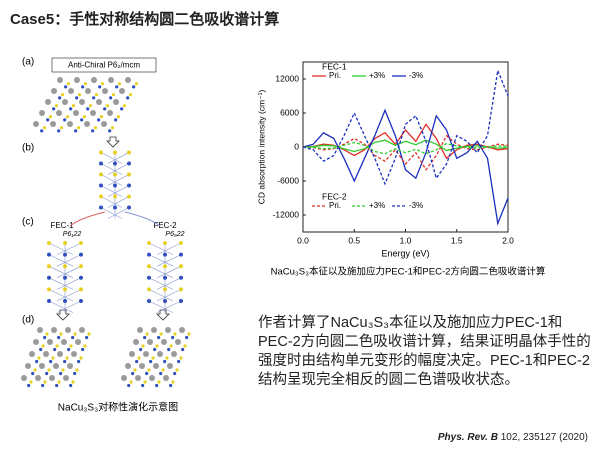 This screenshot has width=600, height=450. I want to click on y-tick-label: 0, so click(296, 146).